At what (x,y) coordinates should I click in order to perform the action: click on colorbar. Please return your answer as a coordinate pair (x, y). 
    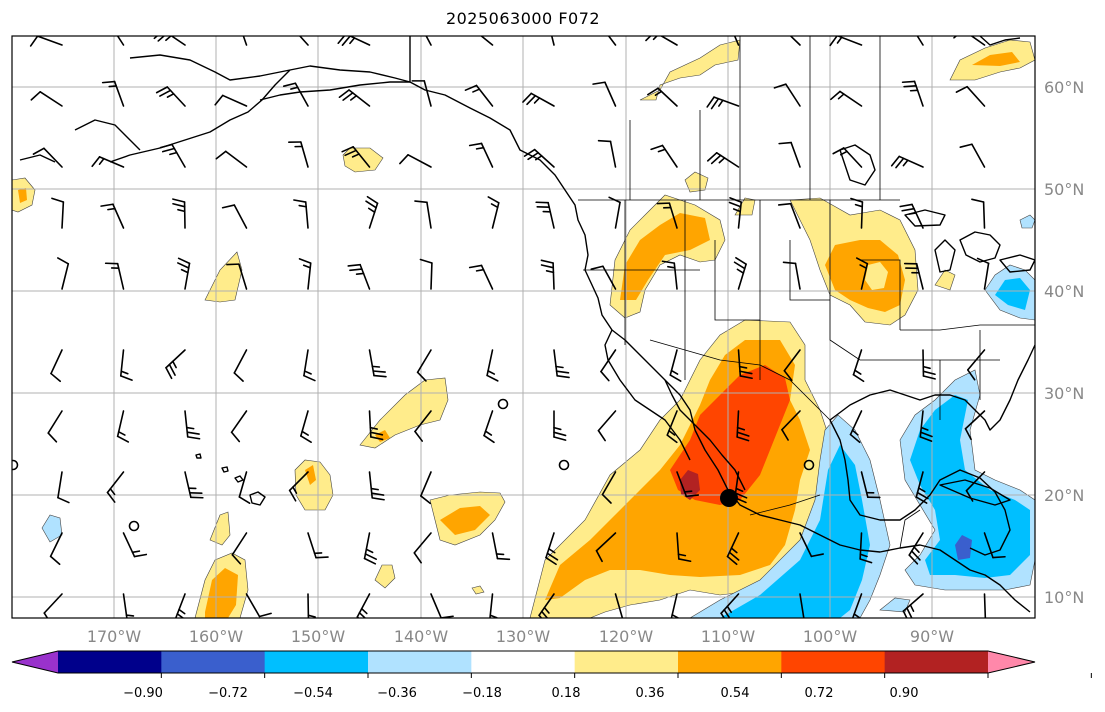
    Looking at the image, I should click on (551, 664).